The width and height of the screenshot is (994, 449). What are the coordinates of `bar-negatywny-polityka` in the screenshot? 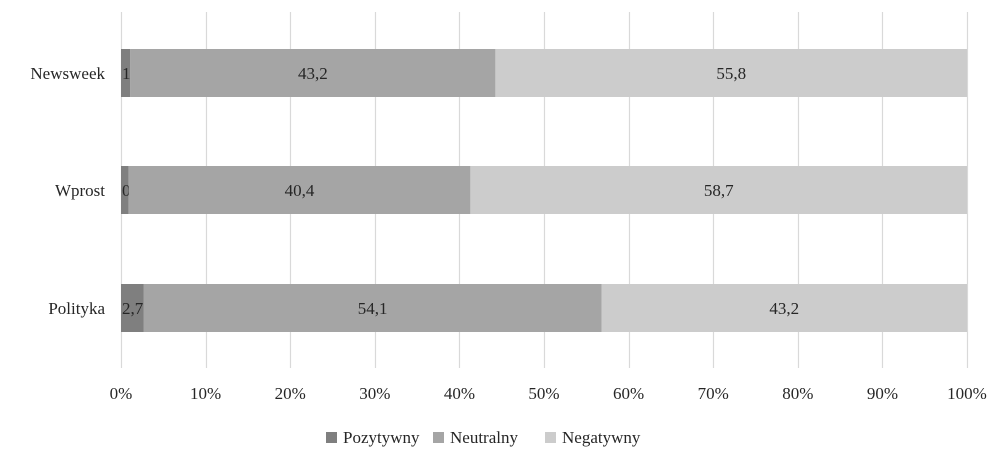 It's located at (784, 308).